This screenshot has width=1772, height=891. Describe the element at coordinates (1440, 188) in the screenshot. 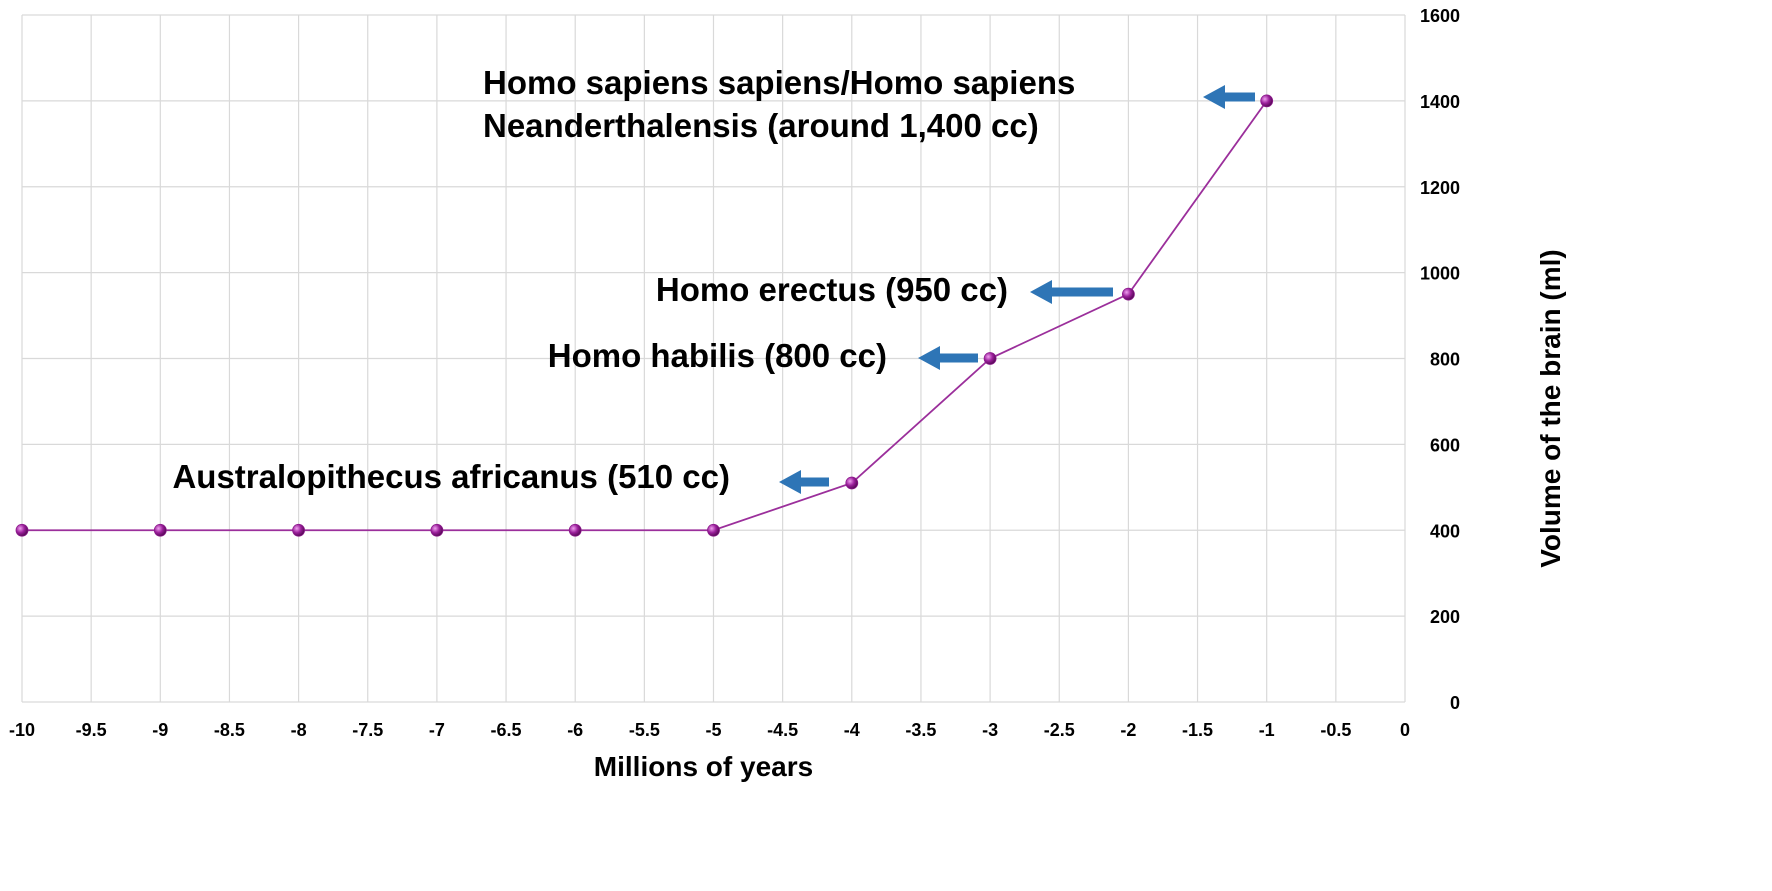

I see `y-tick-label: 1200` at that location.